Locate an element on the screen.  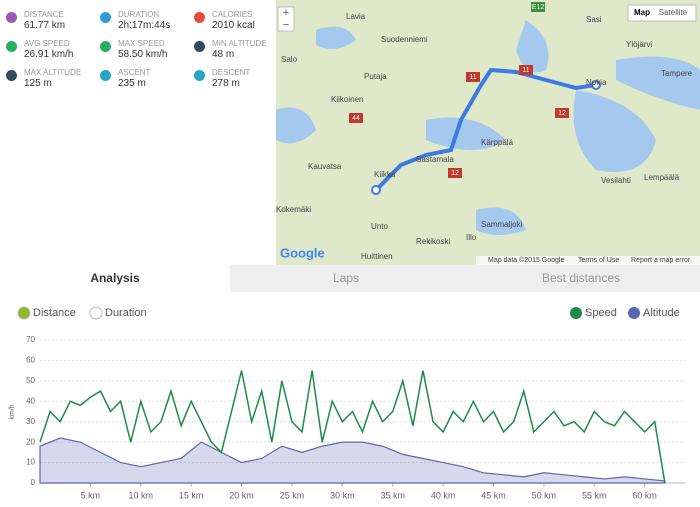
stat-value: 48 m is located at coordinates (223, 54).